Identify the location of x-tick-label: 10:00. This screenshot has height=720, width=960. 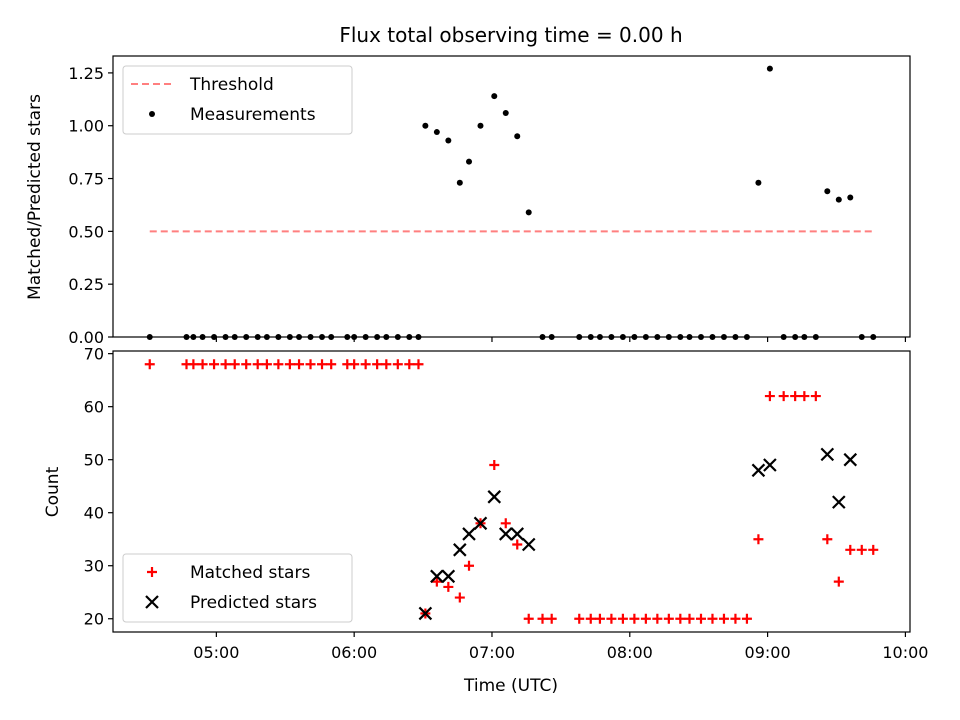
(905, 652).